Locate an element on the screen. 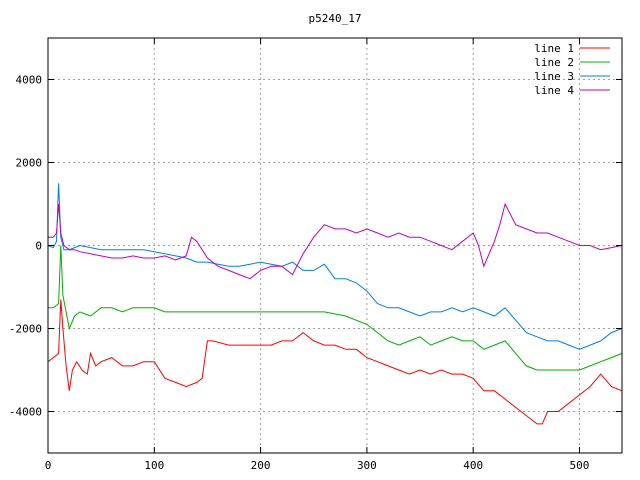 The image size is (640, 480). x-tick-label: 200 is located at coordinates (261, 465).